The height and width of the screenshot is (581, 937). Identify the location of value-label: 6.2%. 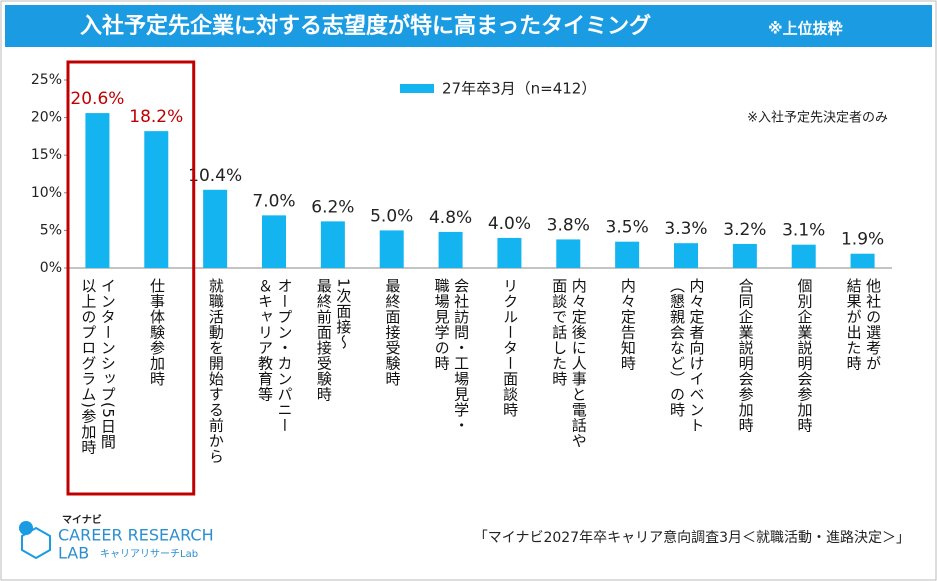
(332, 207).